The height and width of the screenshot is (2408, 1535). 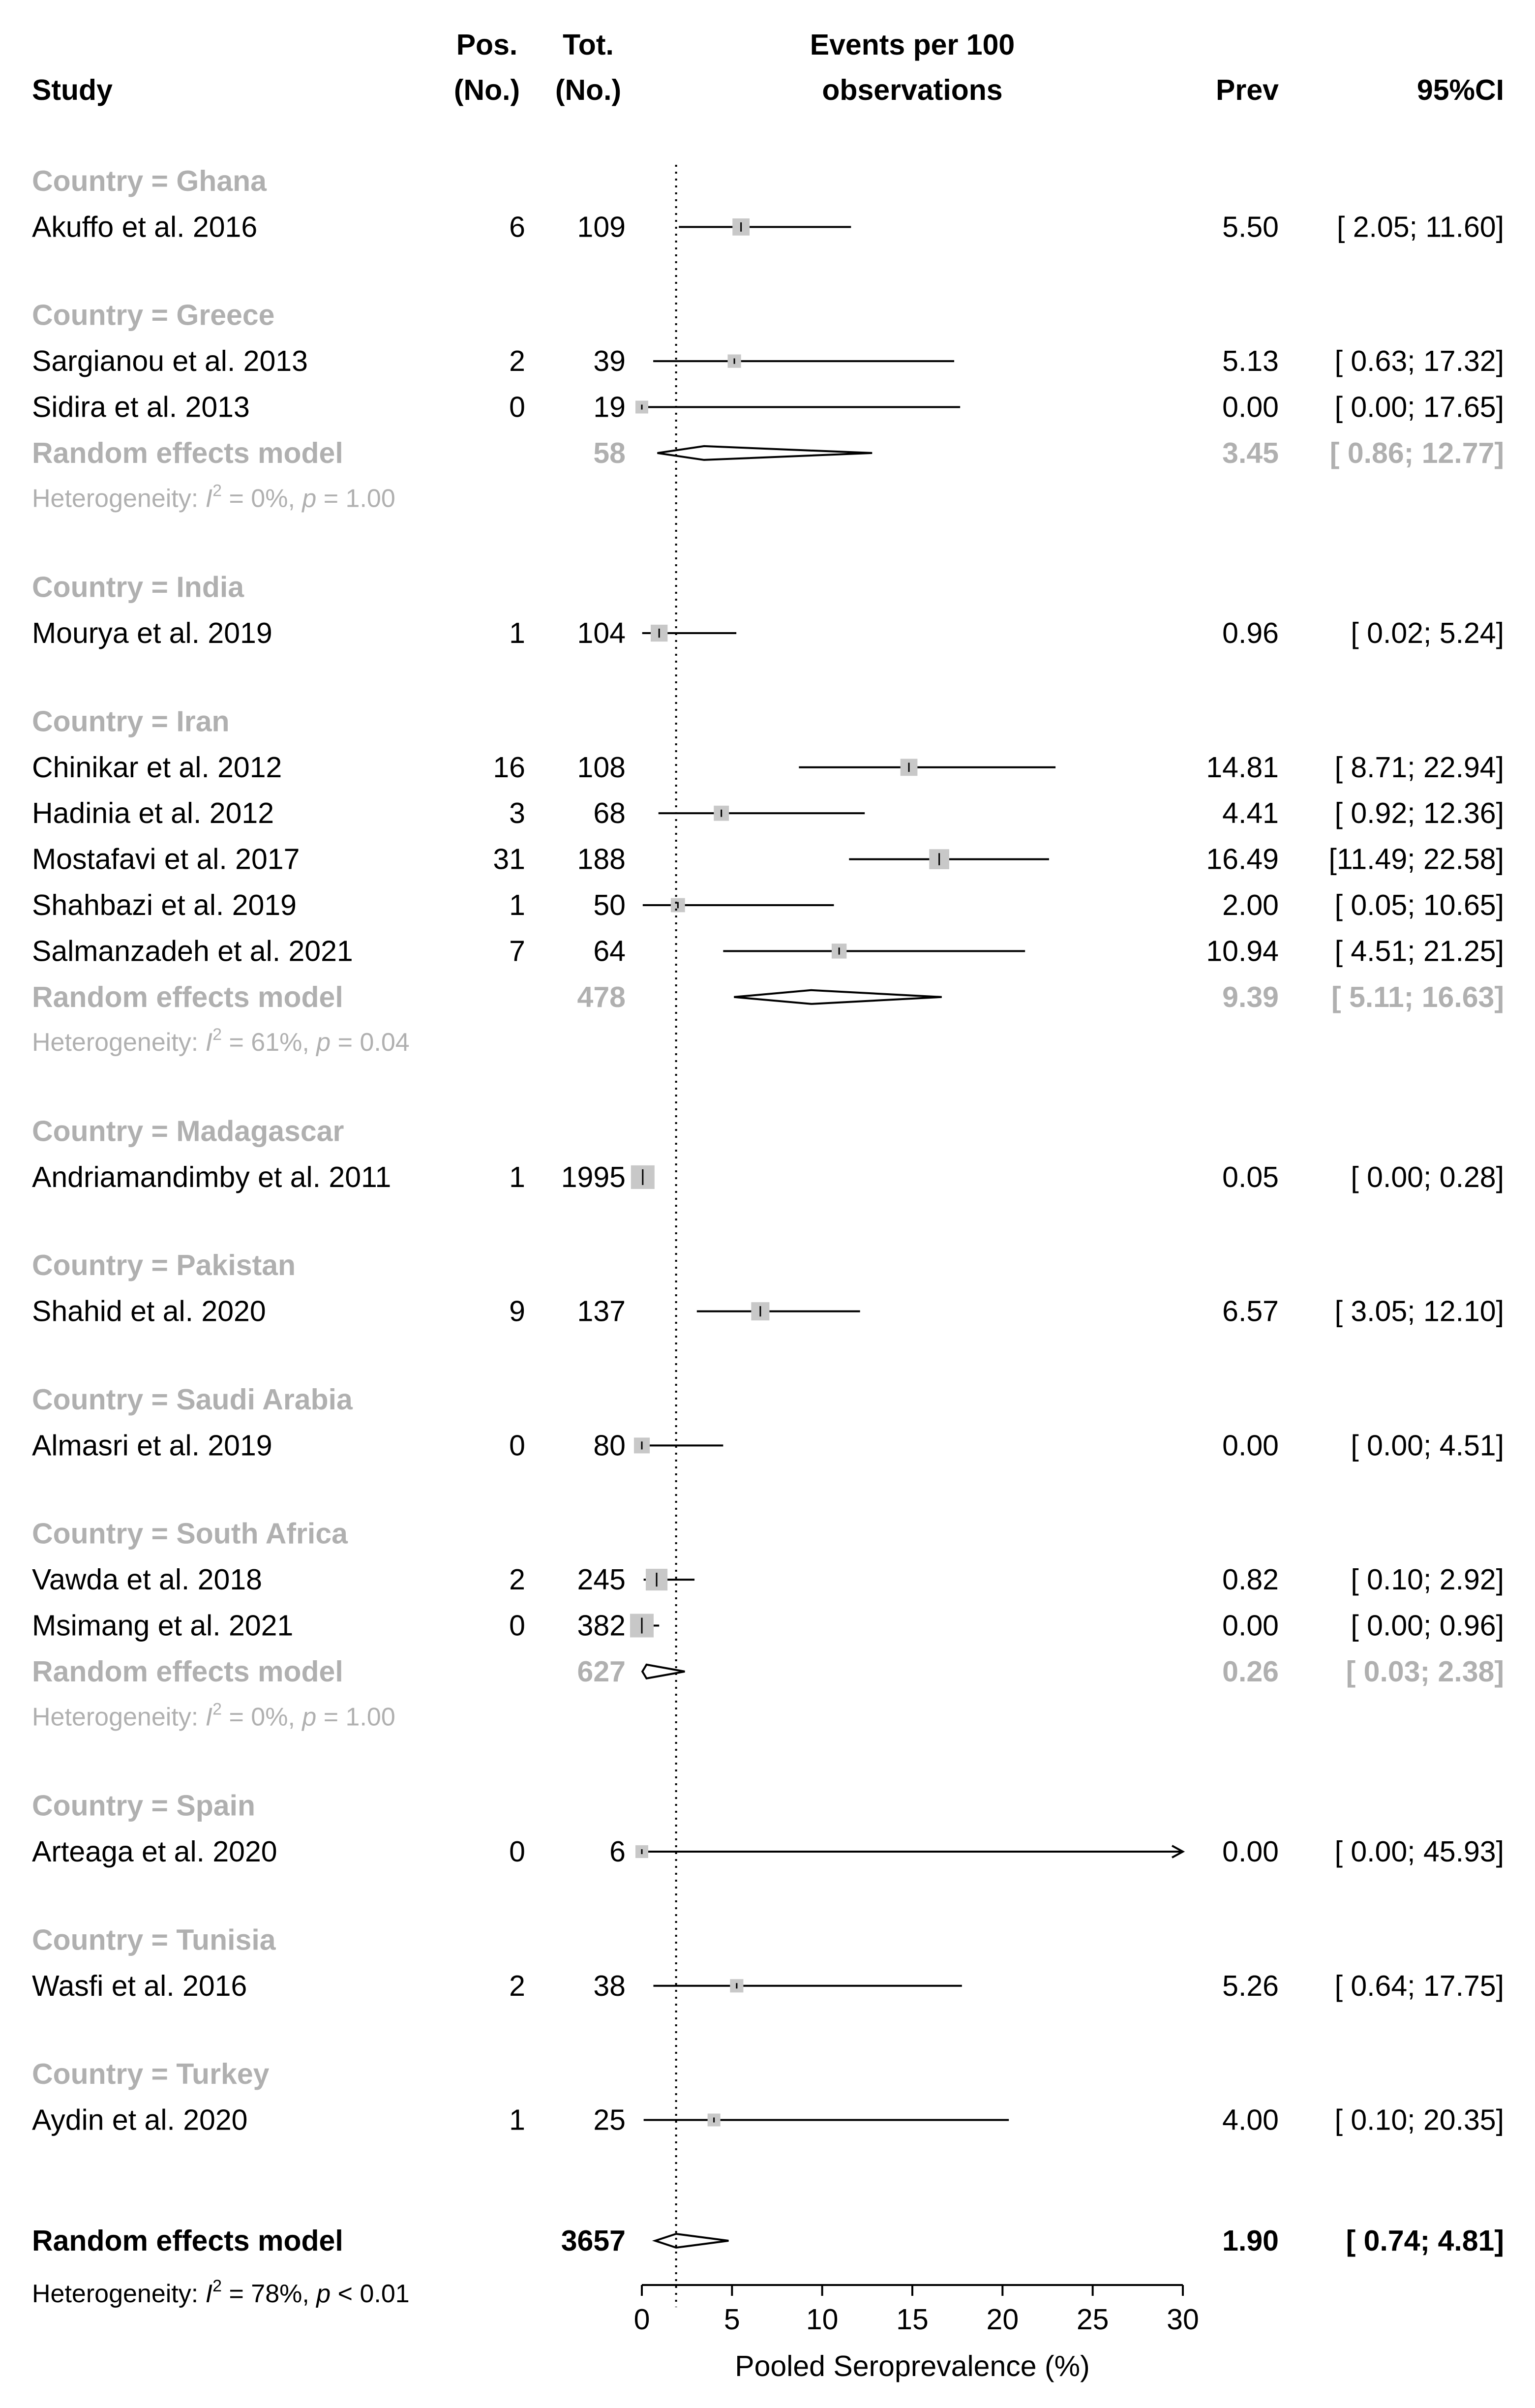 I want to click on study-name: Mostafavi et al. 2017, so click(x=166, y=859).